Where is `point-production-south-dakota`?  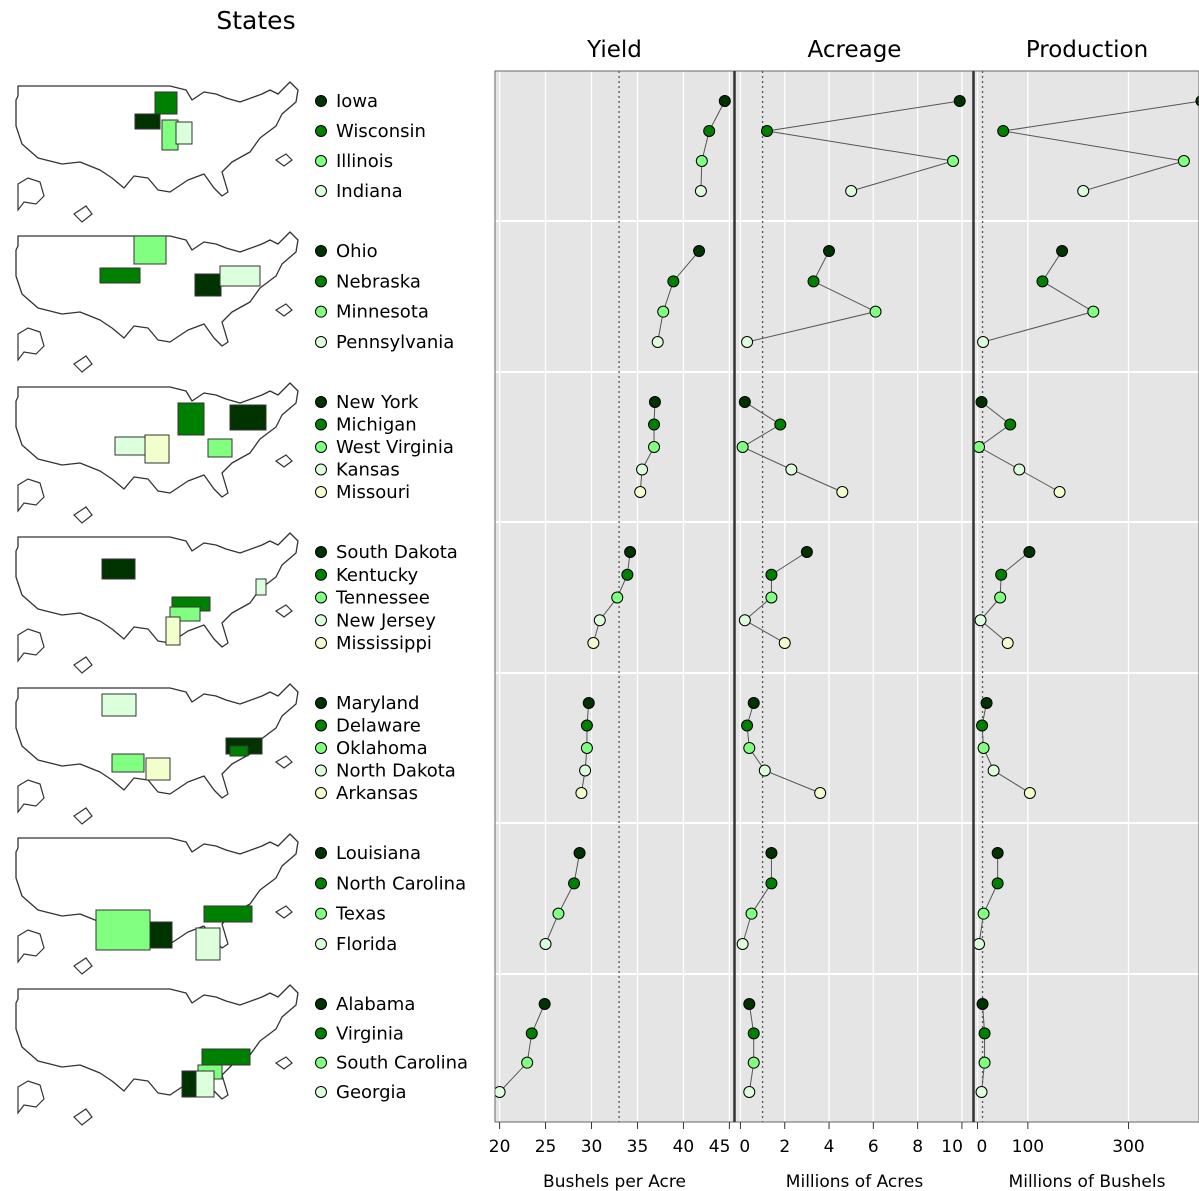 point-production-south-dakota is located at coordinates (1029, 552).